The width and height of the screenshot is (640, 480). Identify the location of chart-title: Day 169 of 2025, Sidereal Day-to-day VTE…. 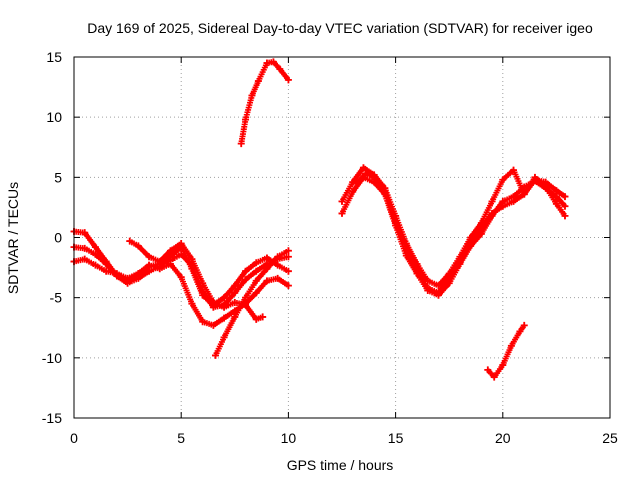
(340, 28).